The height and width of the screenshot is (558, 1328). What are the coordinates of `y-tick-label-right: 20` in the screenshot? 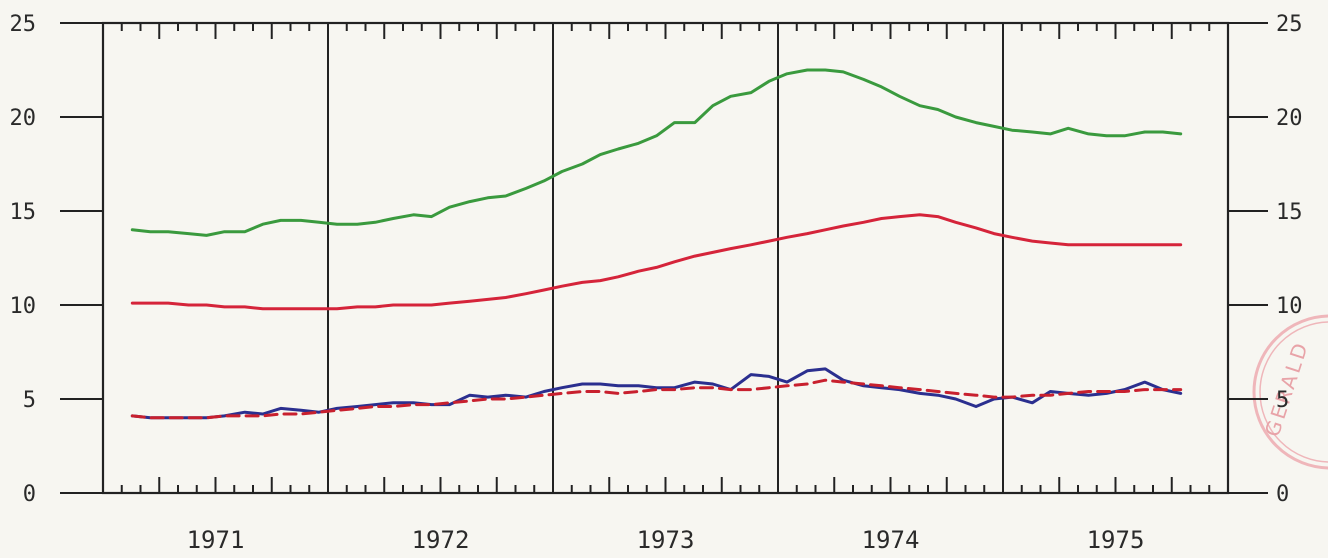 It's located at (1289, 118).